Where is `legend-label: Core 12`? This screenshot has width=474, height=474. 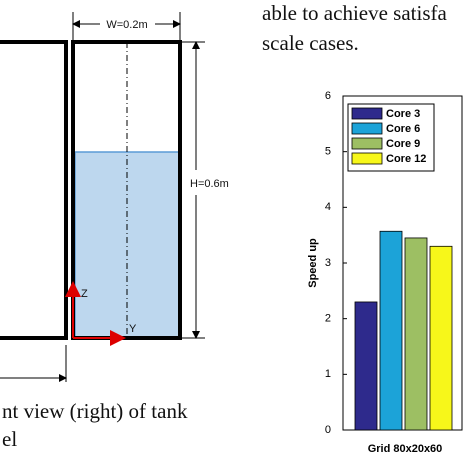 legend-label: Core 12 is located at coordinates (406, 159).